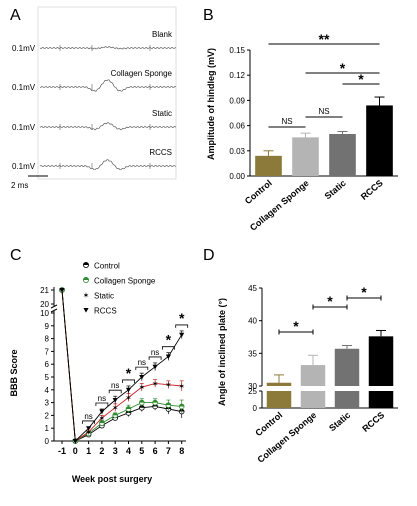 This screenshot has height=506, width=417. Describe the element at coordinates (209, 255) in the screenshot. I see `panel-d-letter: D` at that location.